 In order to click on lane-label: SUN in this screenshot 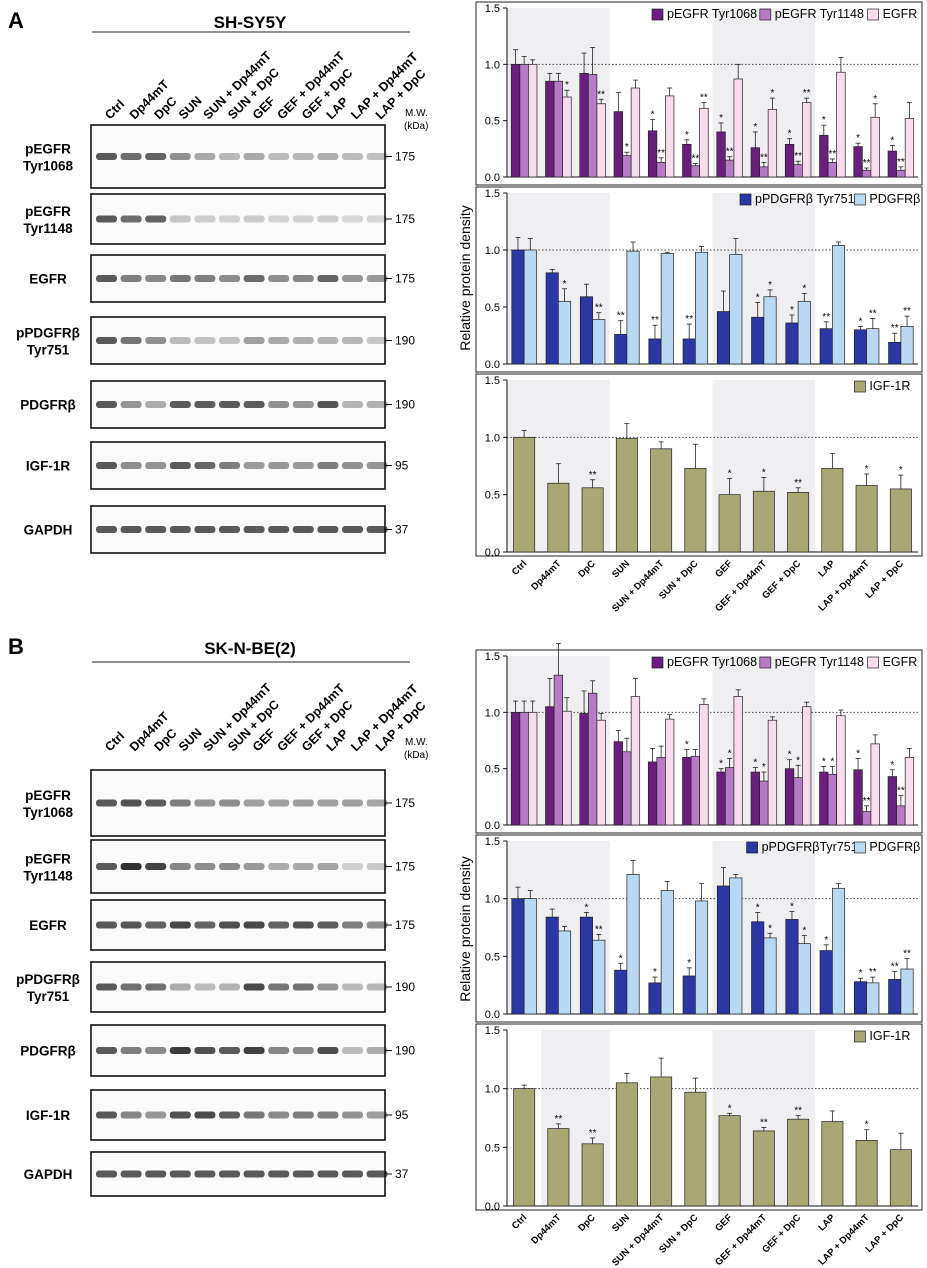, I will do `click(190, 108)`.